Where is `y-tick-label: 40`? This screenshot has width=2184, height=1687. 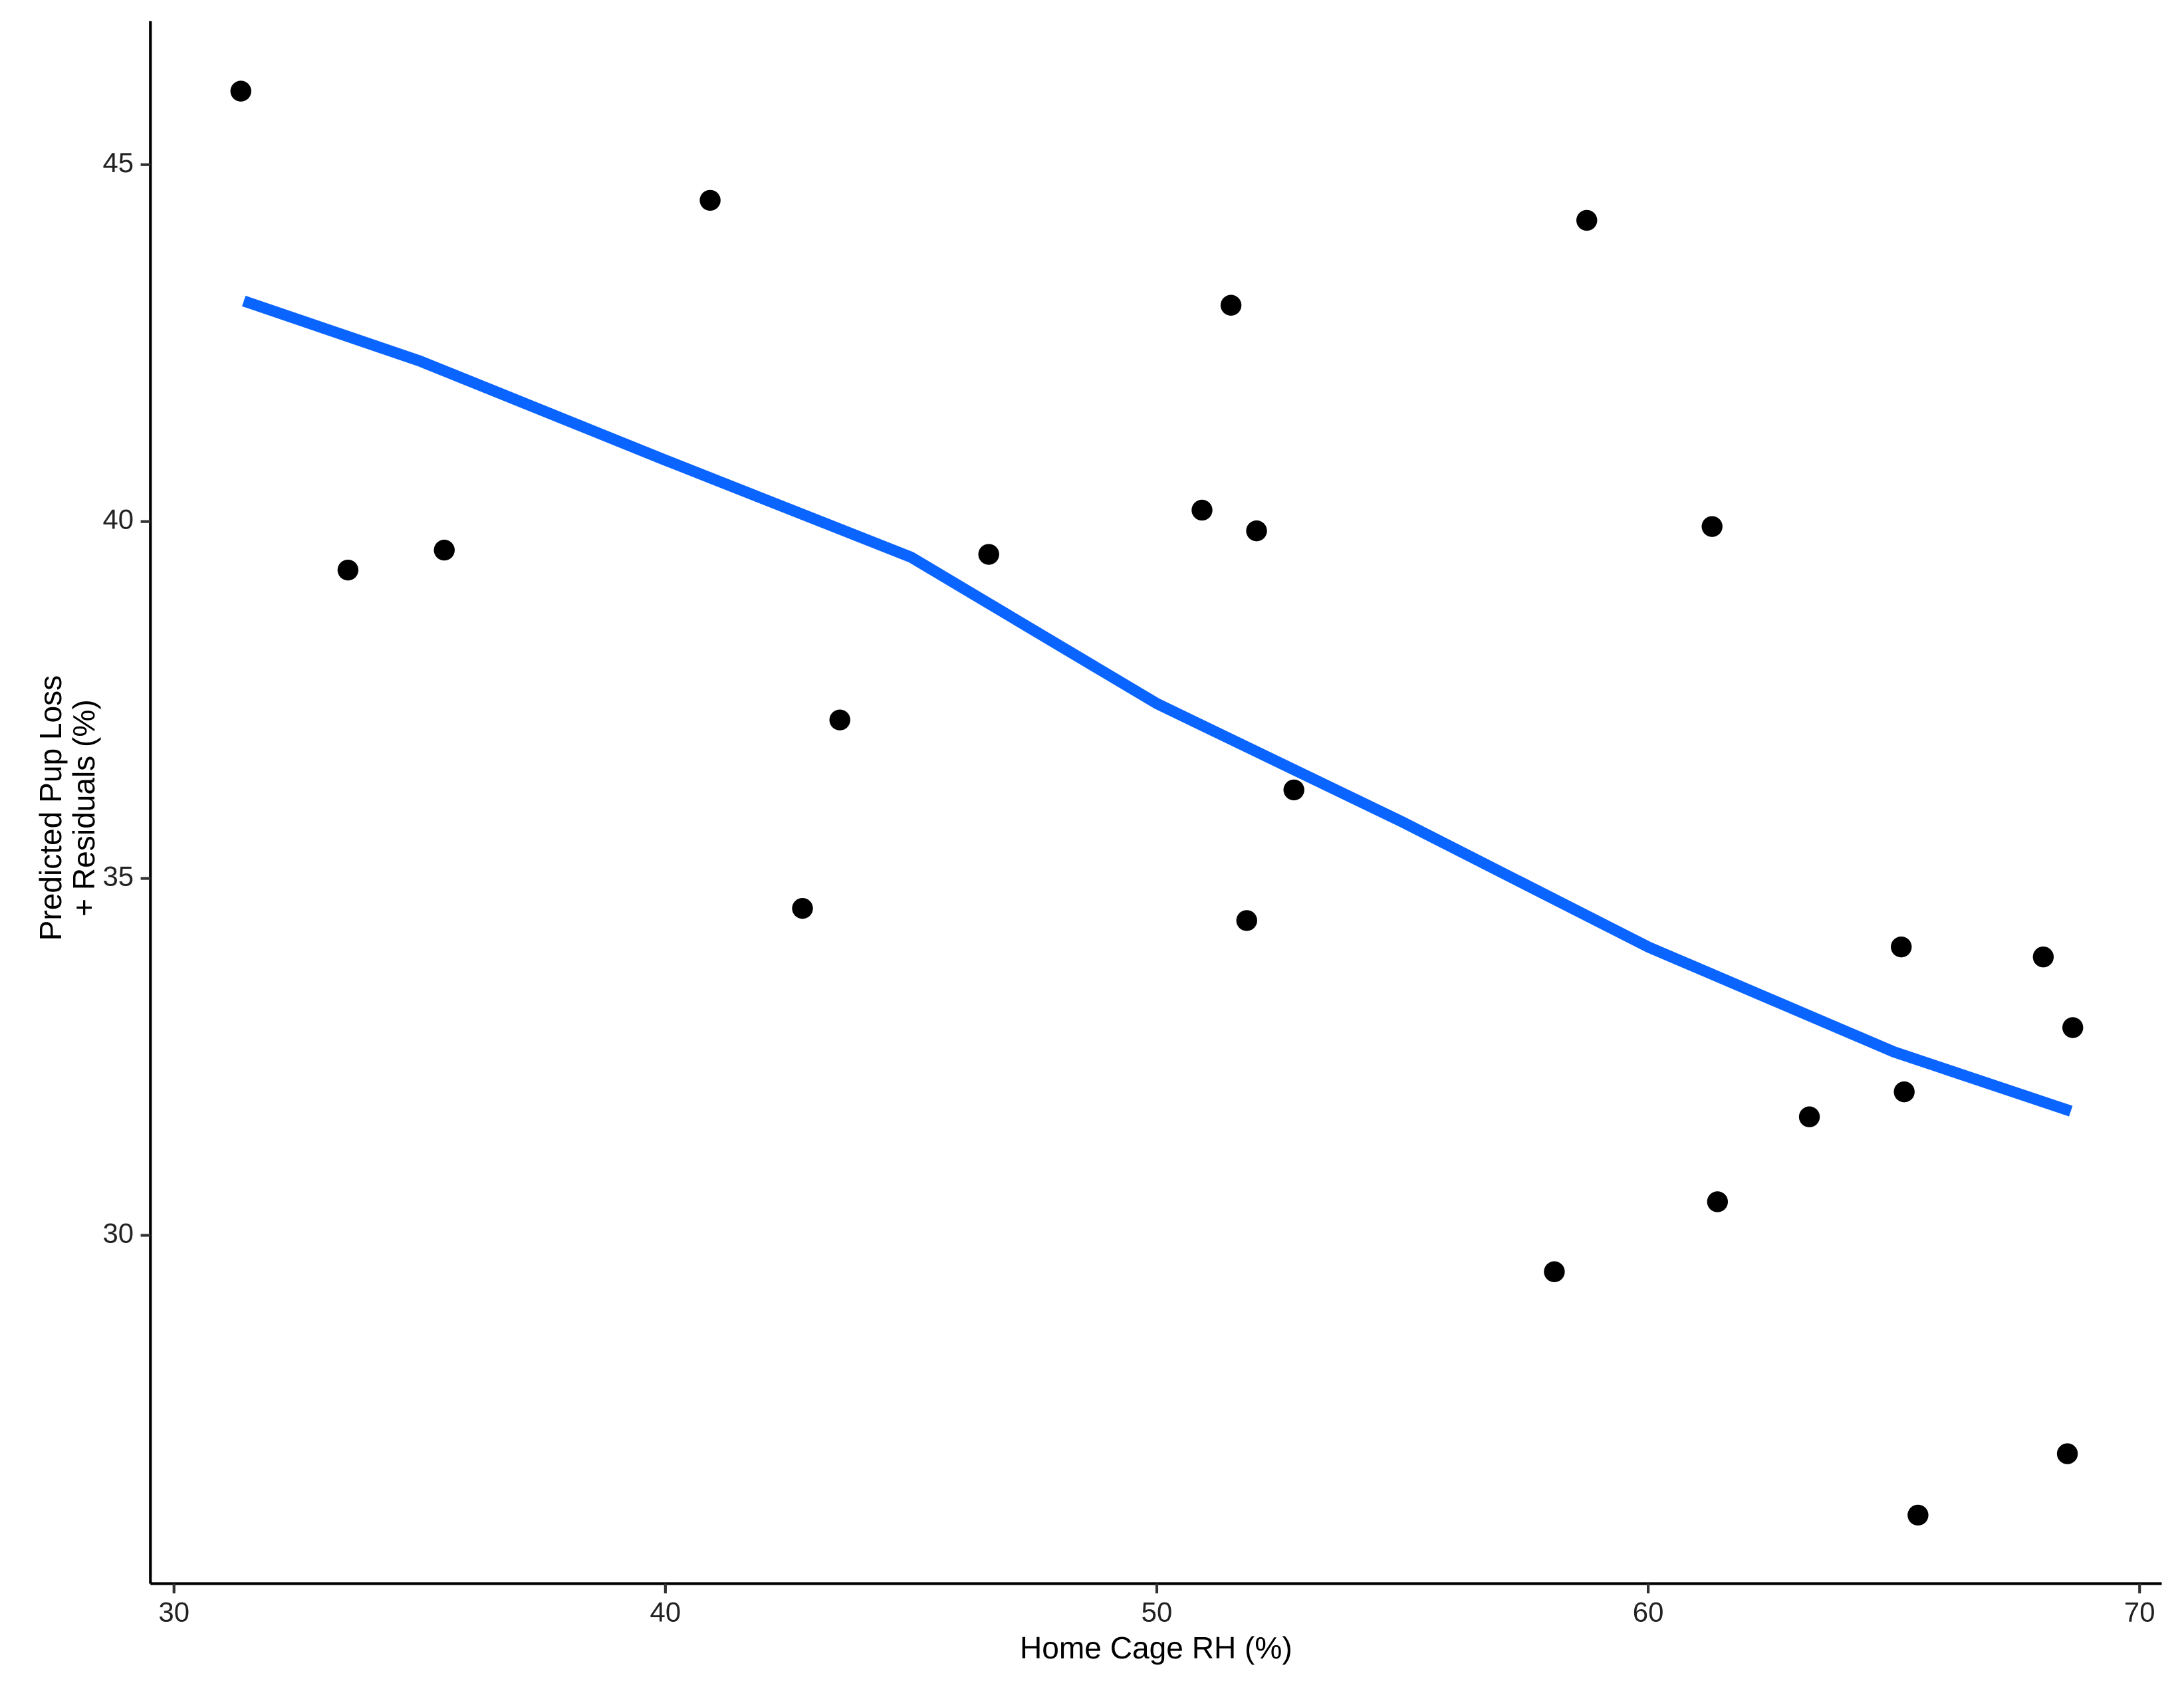 y-tick-label: 40 is located at coordinates (118, 519).